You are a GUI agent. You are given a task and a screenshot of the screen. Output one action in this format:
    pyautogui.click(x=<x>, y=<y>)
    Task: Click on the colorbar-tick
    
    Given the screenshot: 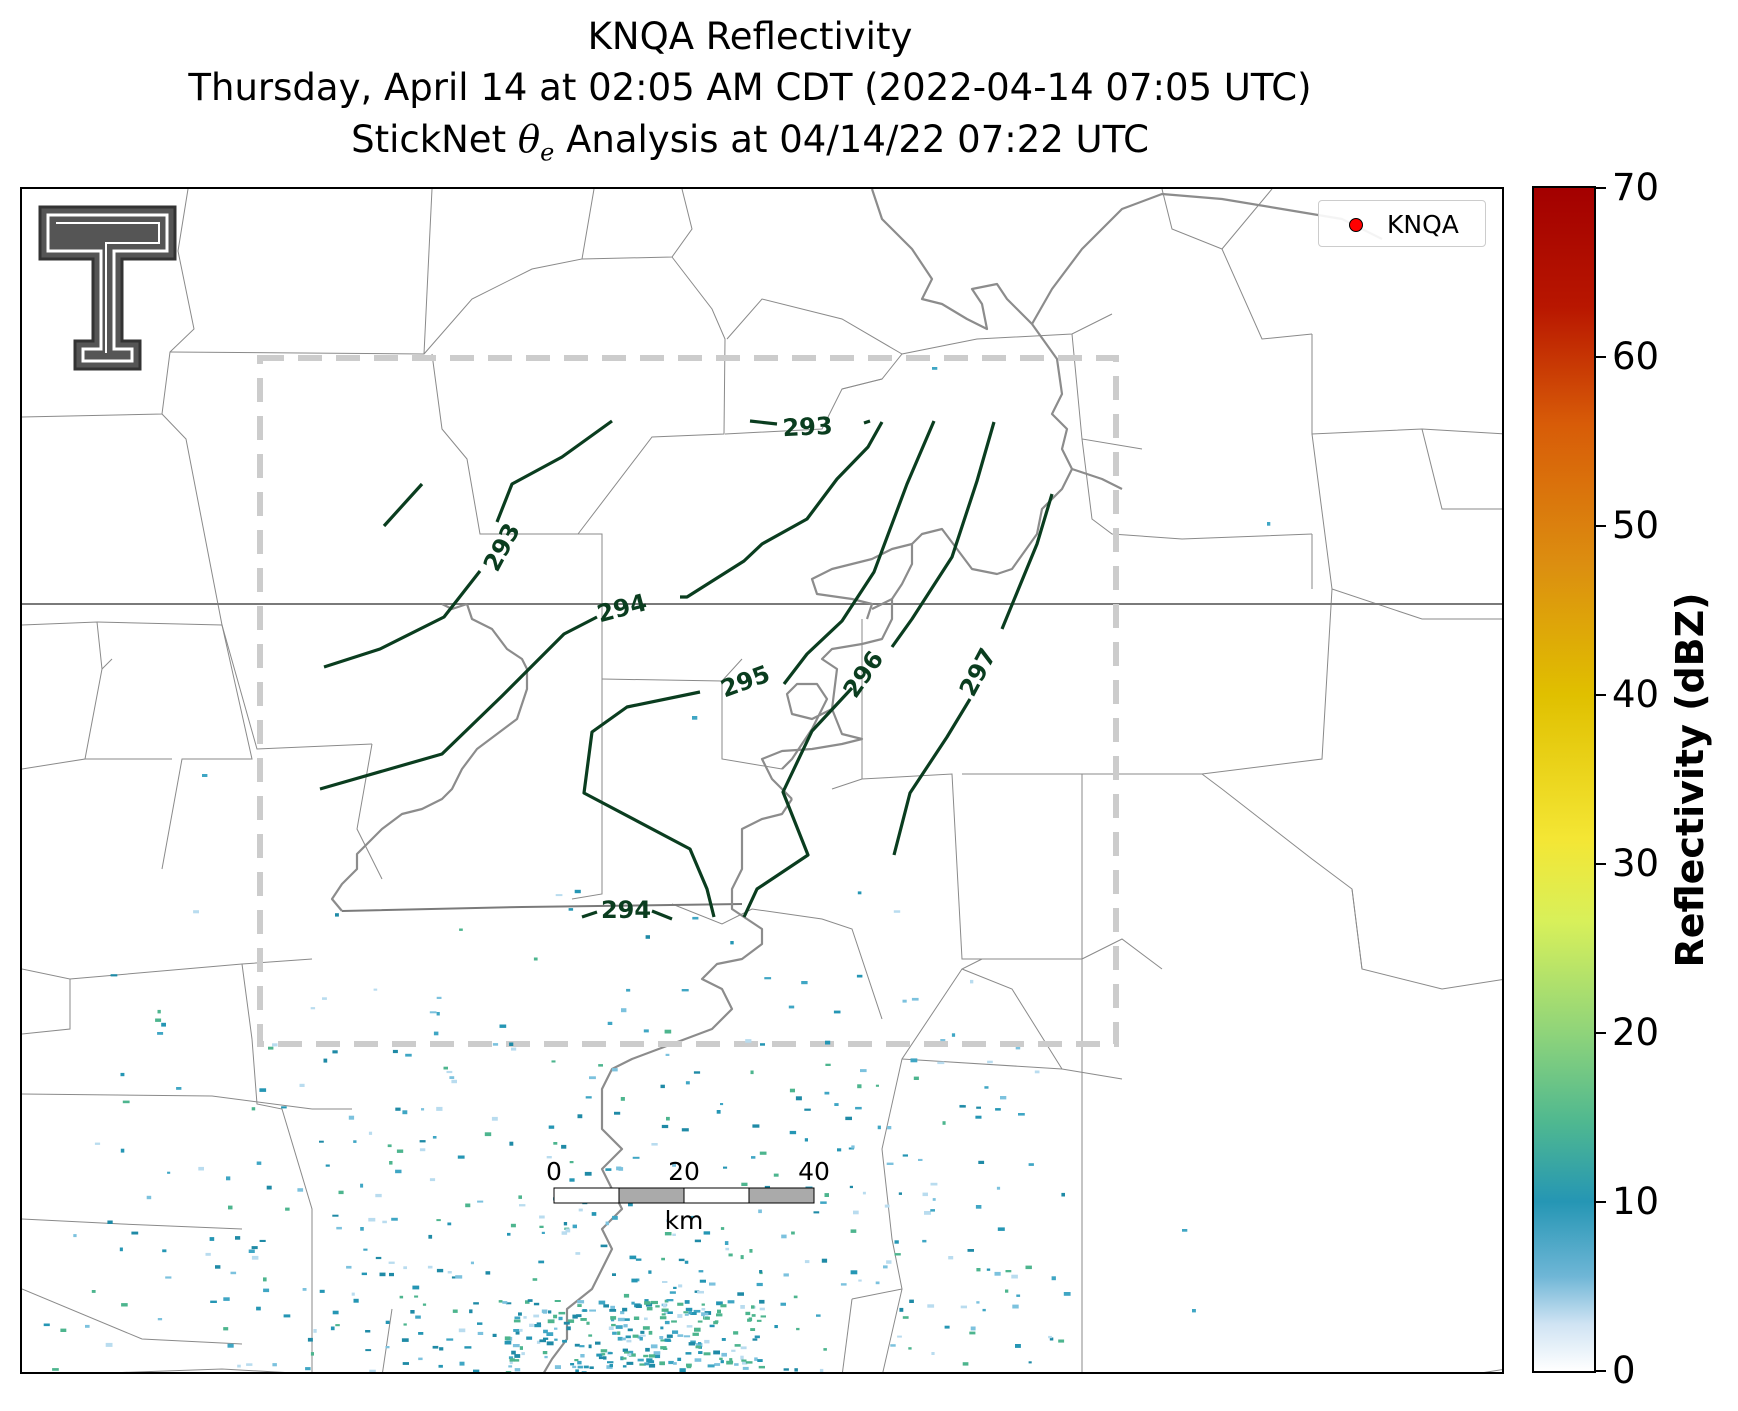 What is the action you would take?
    pyautogui.click(x=1601, y=1202)
    